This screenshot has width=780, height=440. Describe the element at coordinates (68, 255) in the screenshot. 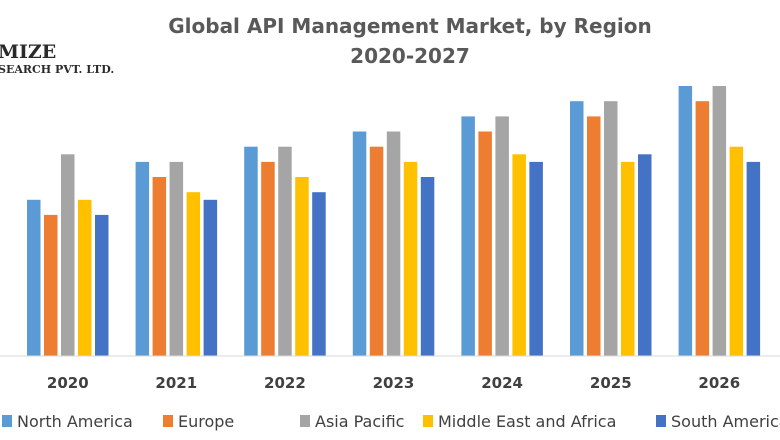

I see `bar-2020-asia-pacific` at that location.